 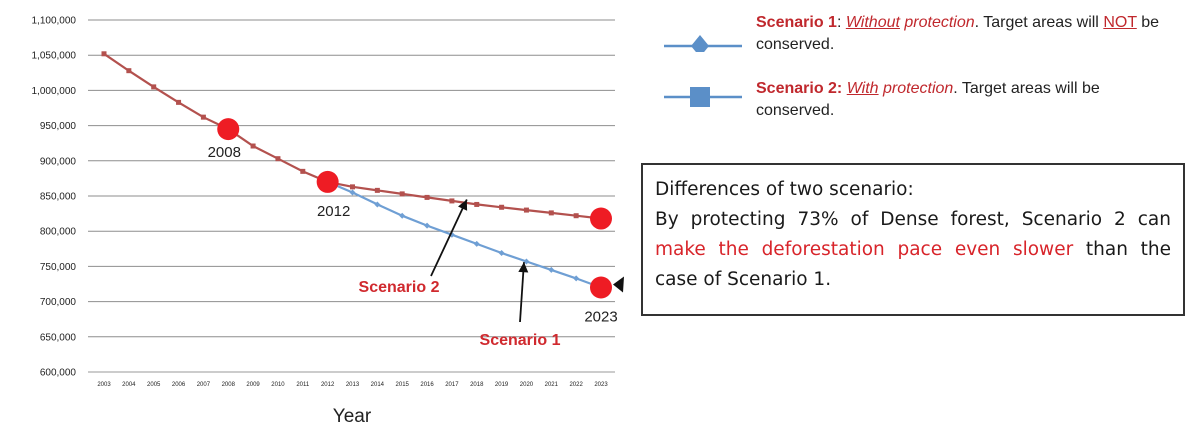 I want to click on x-tick-label: 2012, so click(x=328, y=385).